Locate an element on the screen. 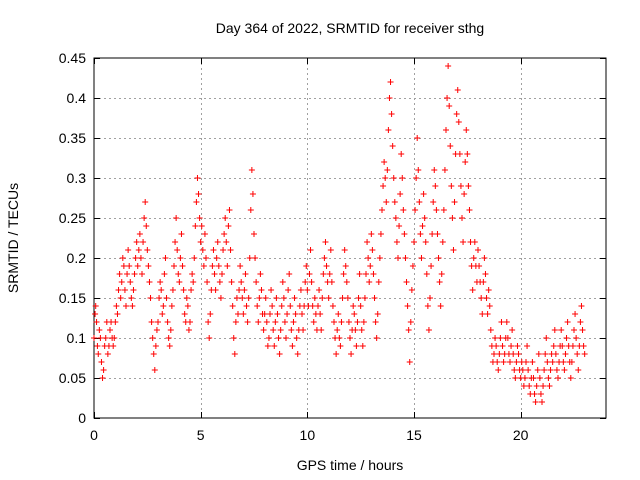  y-tick-label: 0.3 is located at coordinates (77, 178).